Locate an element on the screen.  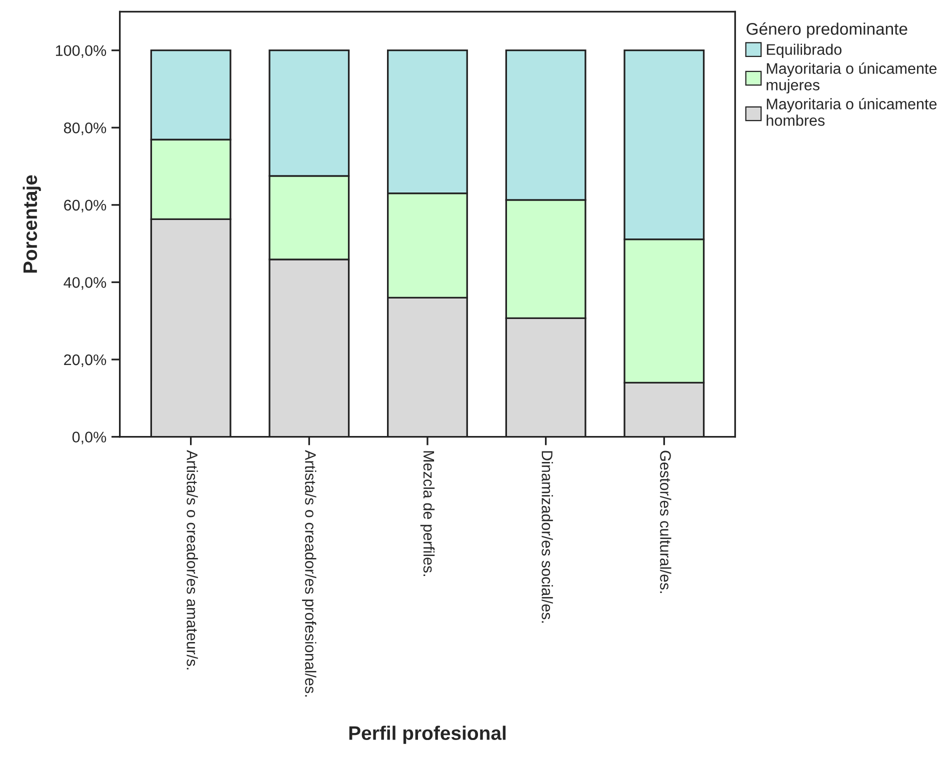
x-tick-label: Artista/s o creador/es amateur/s. is located at coordinates (192, 560).